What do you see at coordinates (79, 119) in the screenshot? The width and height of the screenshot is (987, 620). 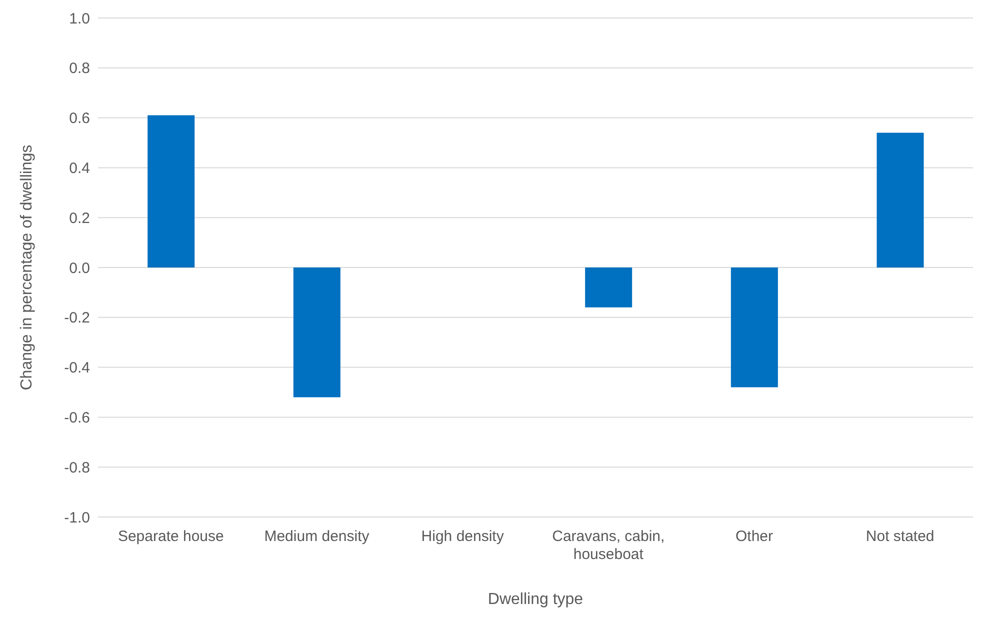 I see `y-tick-label: 0.6` at bounding box center [79, 119].